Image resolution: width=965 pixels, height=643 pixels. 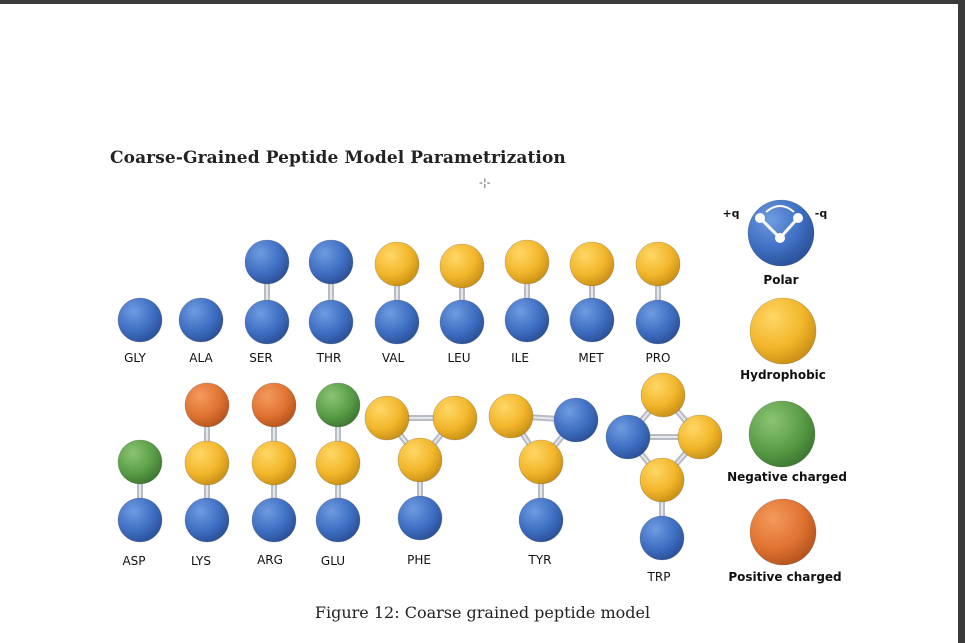 What do you see at coordinates (783, 375) in the screenshot?
I see `legend-label-hydrophobic: Hydrophobic` at bounding box center [783, 375].